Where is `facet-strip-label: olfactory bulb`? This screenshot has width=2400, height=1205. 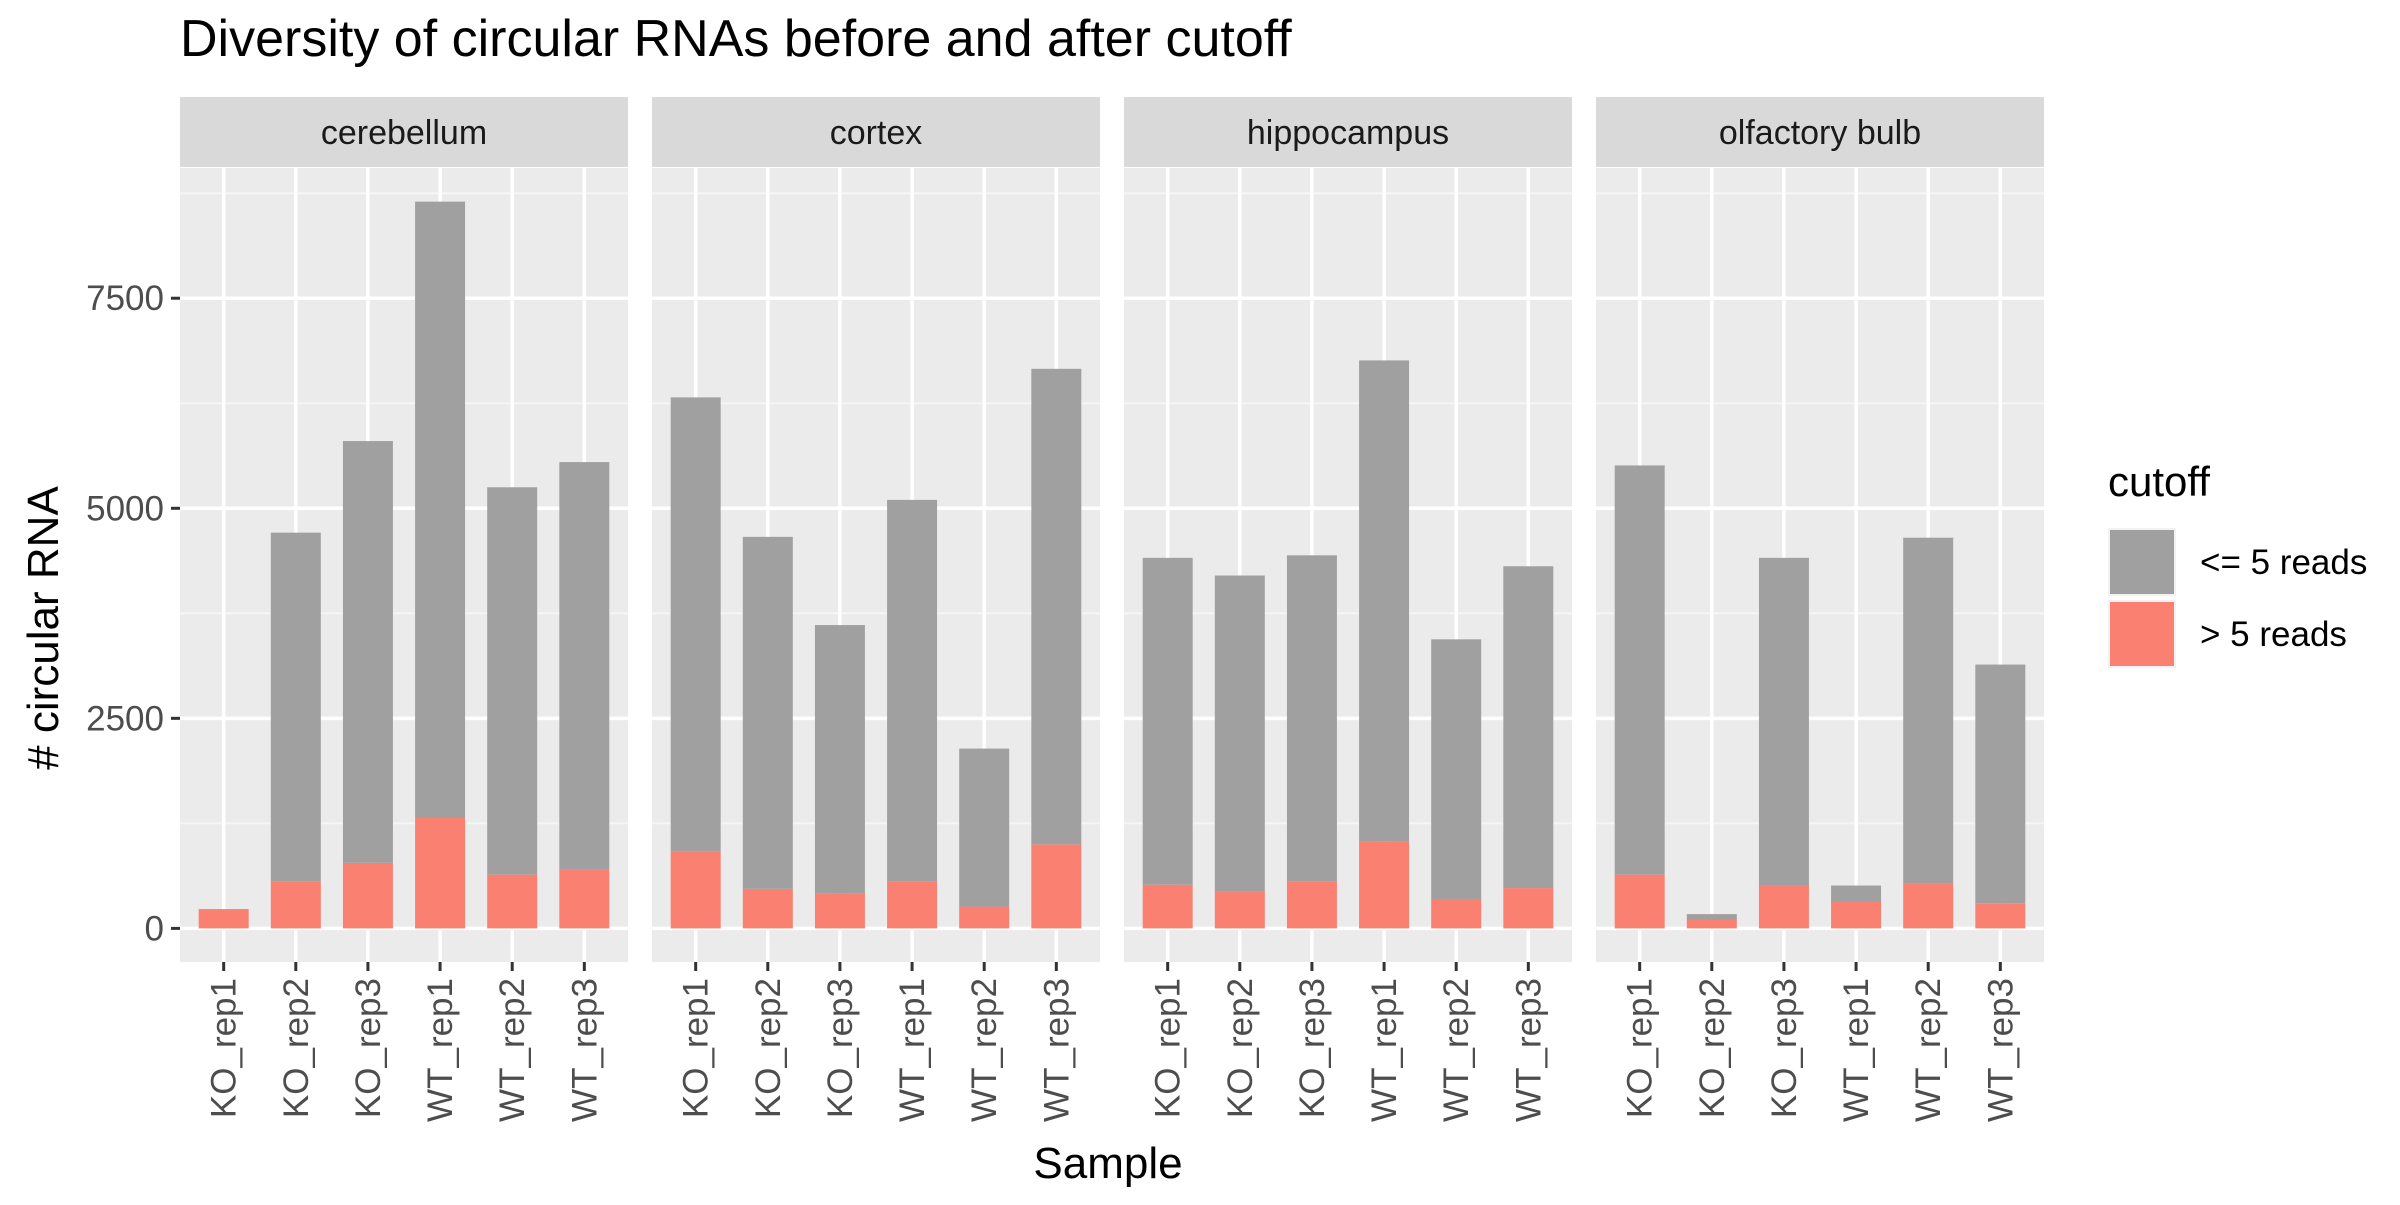
facet-strip-label: olfactory bulb is located at coordinates (1820, 133).